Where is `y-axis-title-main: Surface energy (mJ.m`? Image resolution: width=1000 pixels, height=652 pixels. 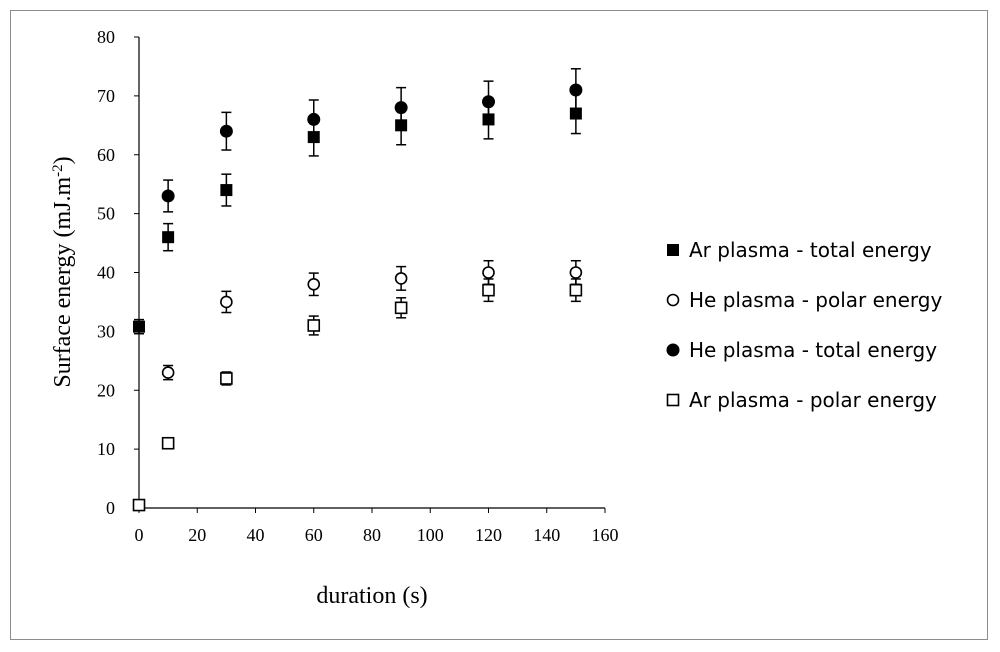 y-axis-title-main: Surface energy (mJ.m is located at coordinates (63, 282).